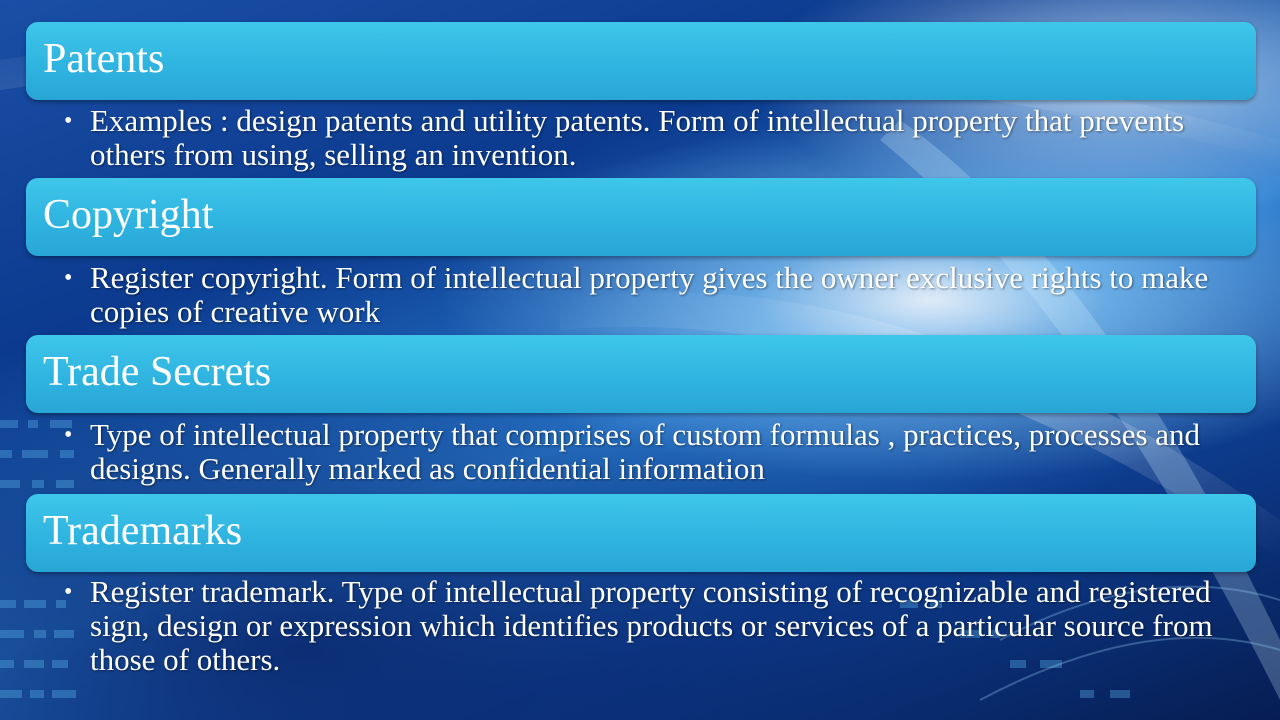 The image size is (1280, 720). I want to click on section-title: Trade Secrets, so click(157, 372).